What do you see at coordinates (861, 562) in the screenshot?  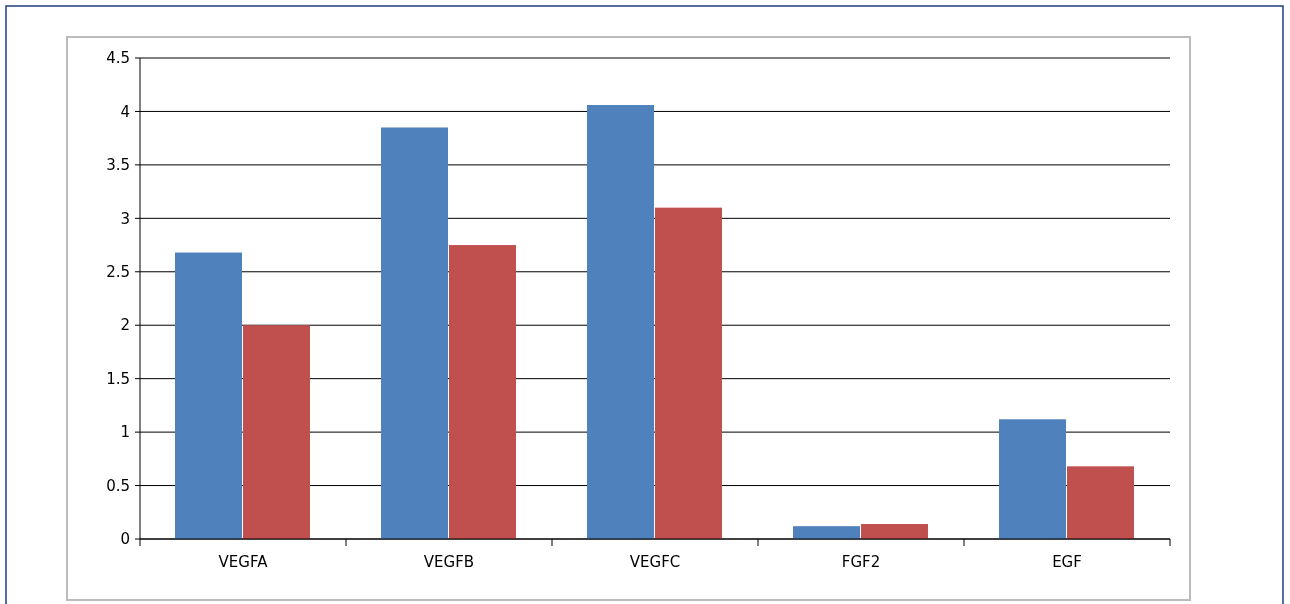 I see `x-tick-label: FGF2` at bounding box center [861, 562].